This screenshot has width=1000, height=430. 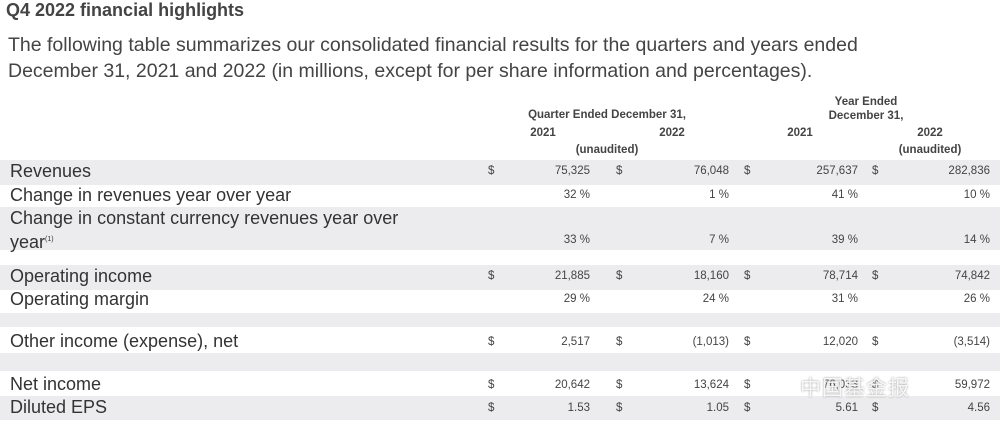 What do you see at coordinates (578, 408) in the screenshot?
I see `cell-value: 1.53` at bounding box center [578, 408].